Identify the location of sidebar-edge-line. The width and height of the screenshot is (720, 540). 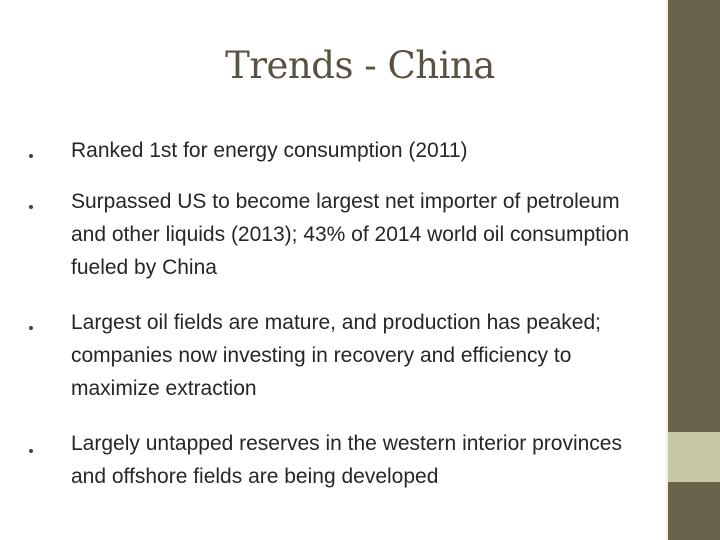
(667, 270).